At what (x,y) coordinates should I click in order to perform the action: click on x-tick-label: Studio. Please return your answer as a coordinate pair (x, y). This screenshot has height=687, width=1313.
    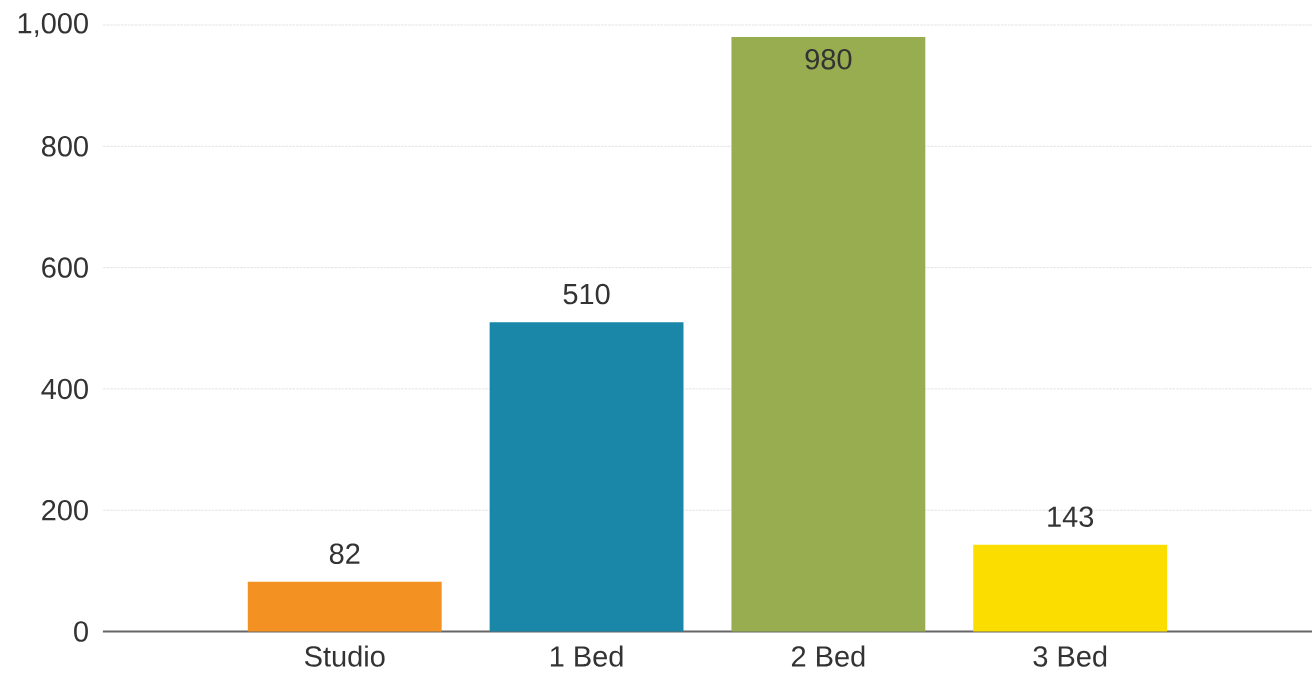
    Looking at the image, I should click on (344, 656).